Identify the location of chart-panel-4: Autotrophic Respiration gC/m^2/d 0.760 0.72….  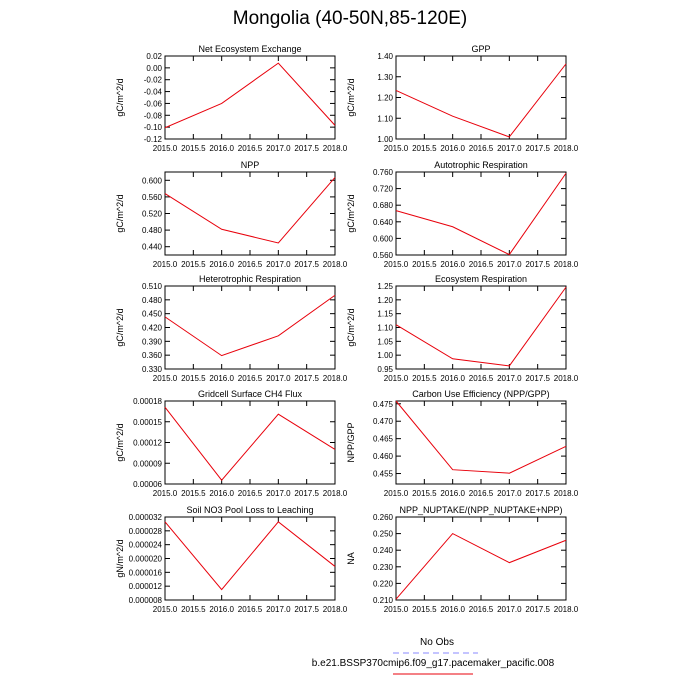
(462, 214).